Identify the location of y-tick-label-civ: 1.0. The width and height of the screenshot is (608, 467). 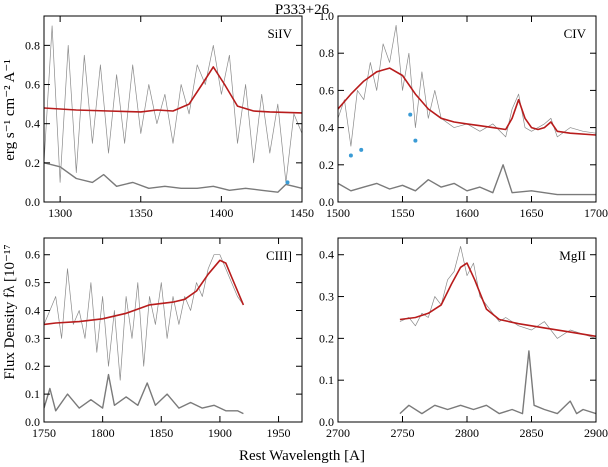
(326, 16).